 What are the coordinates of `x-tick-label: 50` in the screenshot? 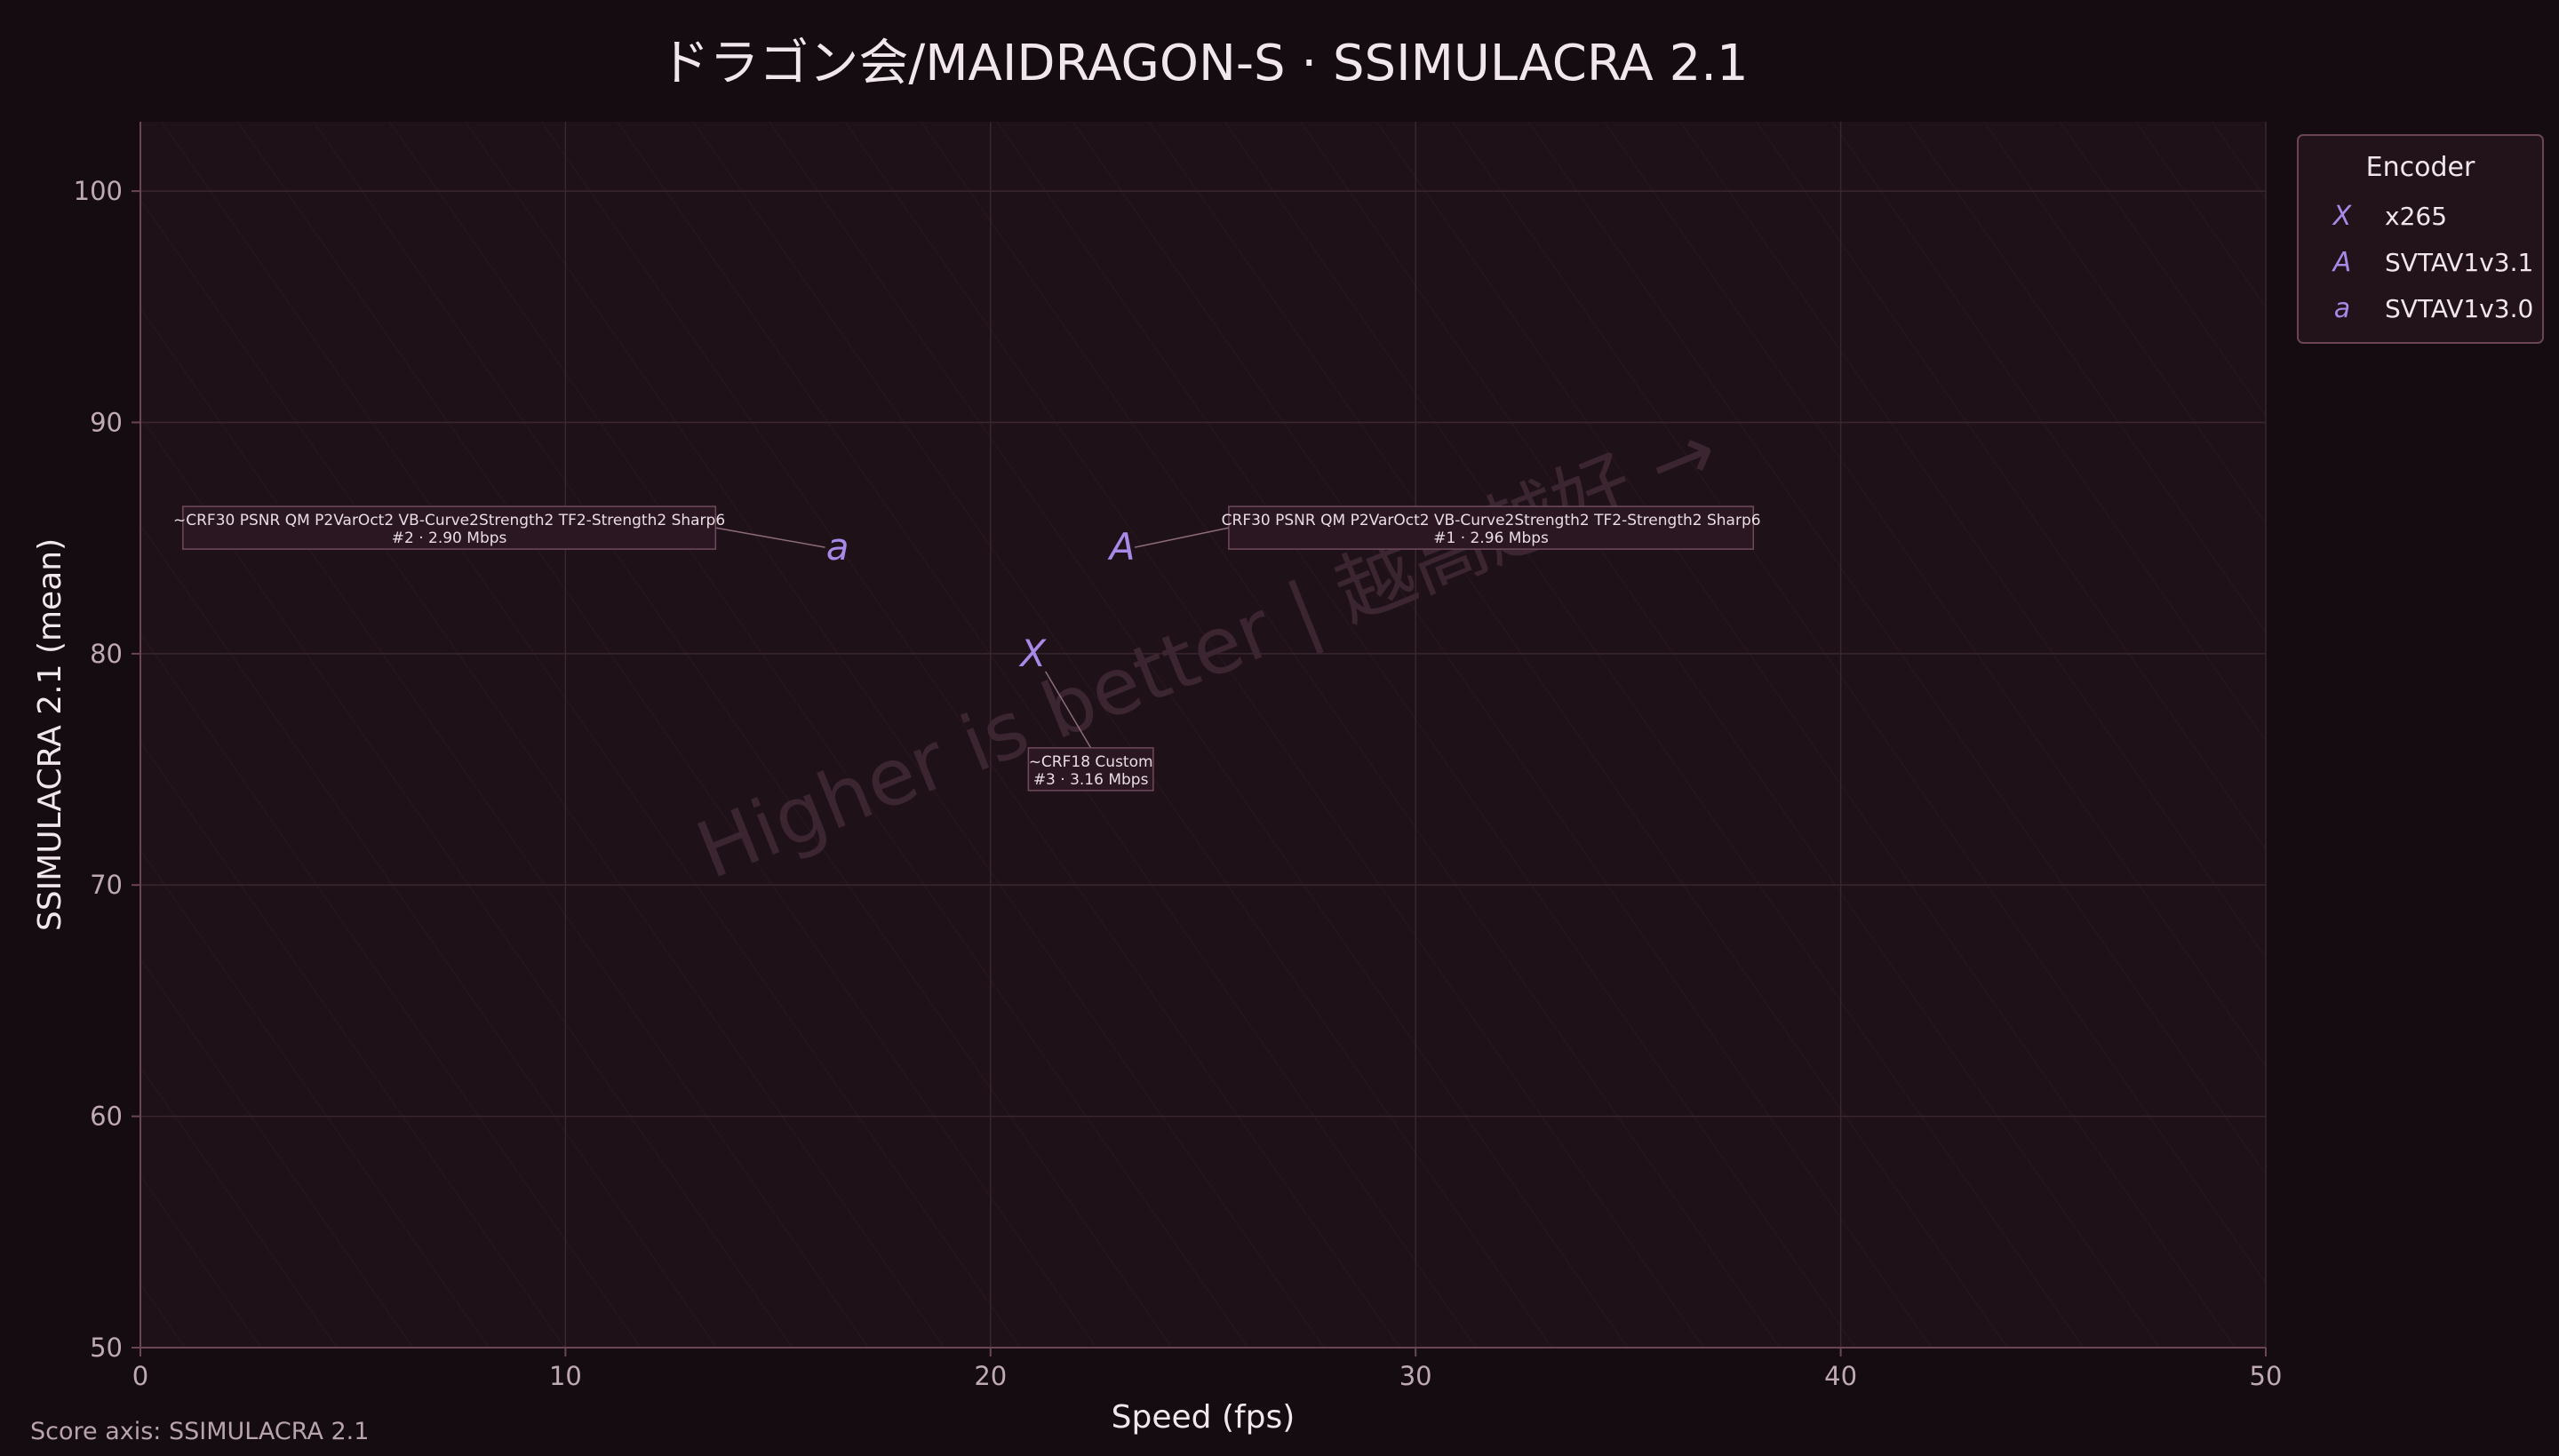 It's located at (2266, 1376).